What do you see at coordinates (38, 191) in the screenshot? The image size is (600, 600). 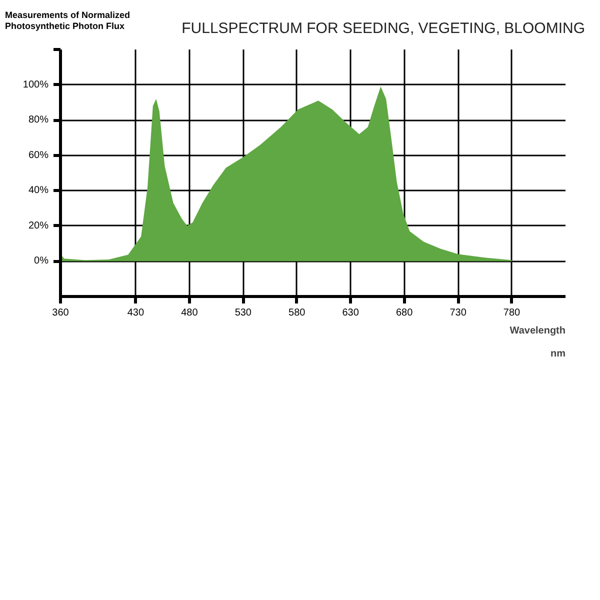 I see `y-tick-label: 40%` at bounding box center [38, 191].